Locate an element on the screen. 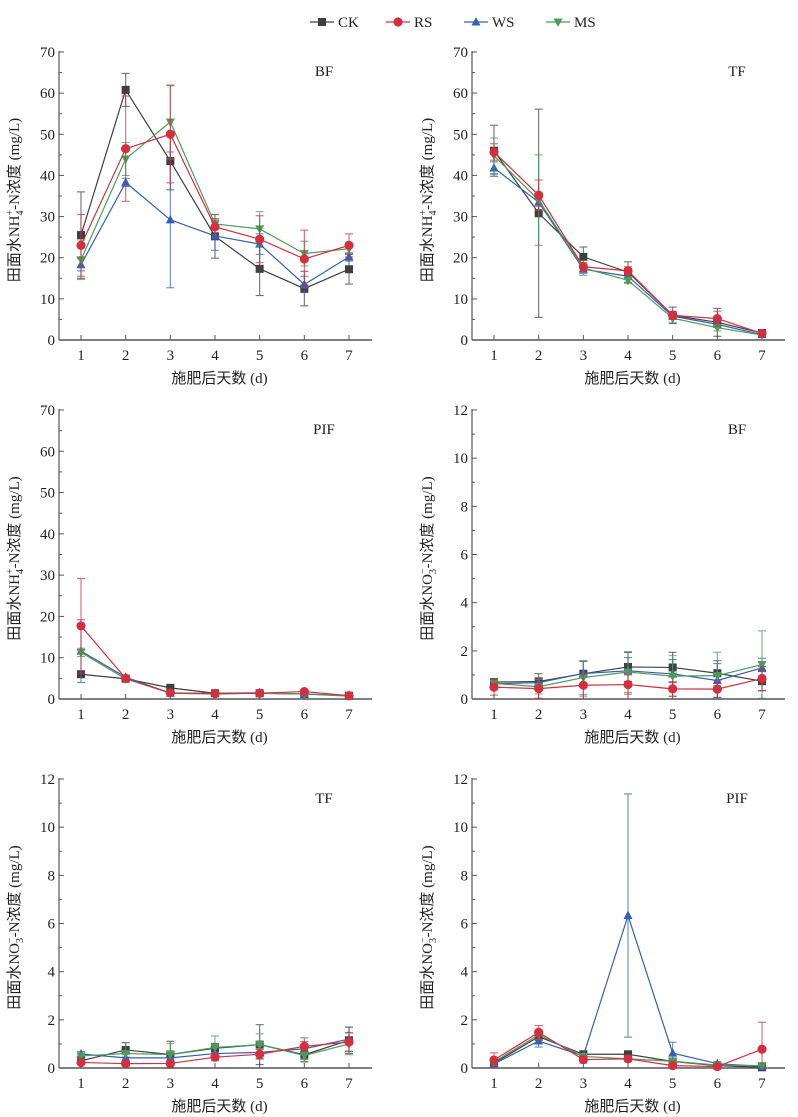  y-tick-label: 30 is located at coordinates (47, 218).